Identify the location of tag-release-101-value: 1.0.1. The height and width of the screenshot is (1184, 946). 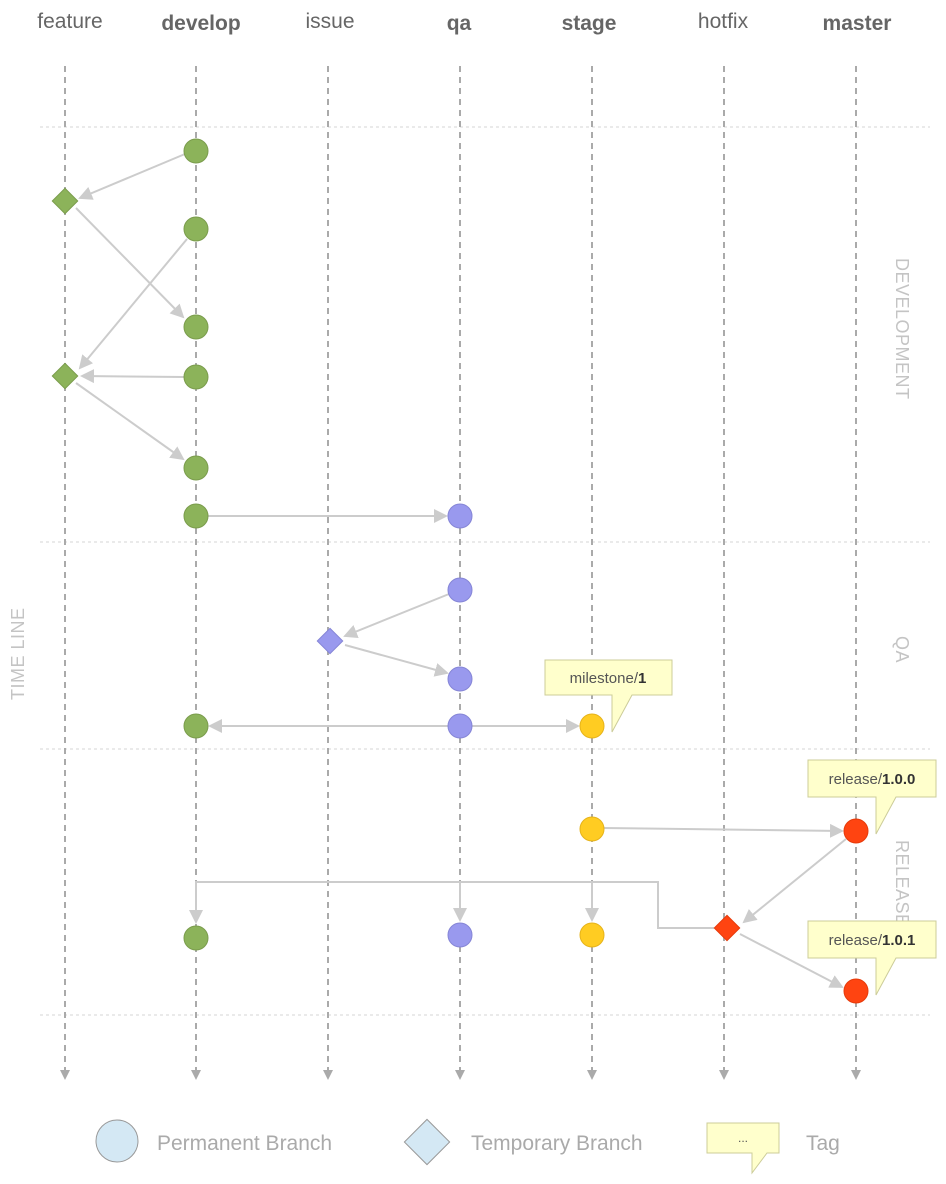
(898, 940).